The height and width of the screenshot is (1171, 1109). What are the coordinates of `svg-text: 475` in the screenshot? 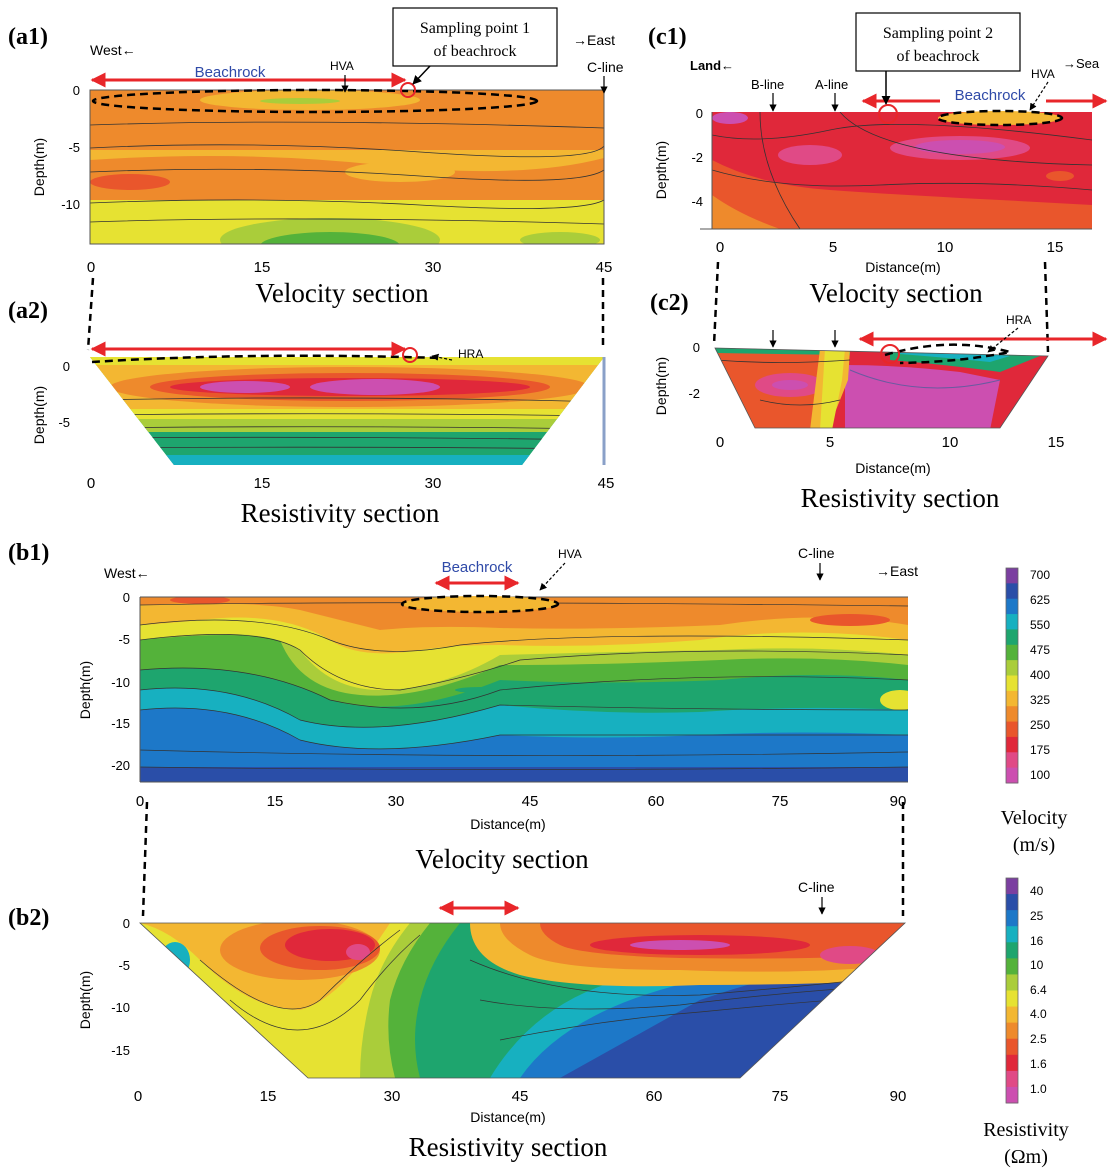 It's located at (1040, 650).